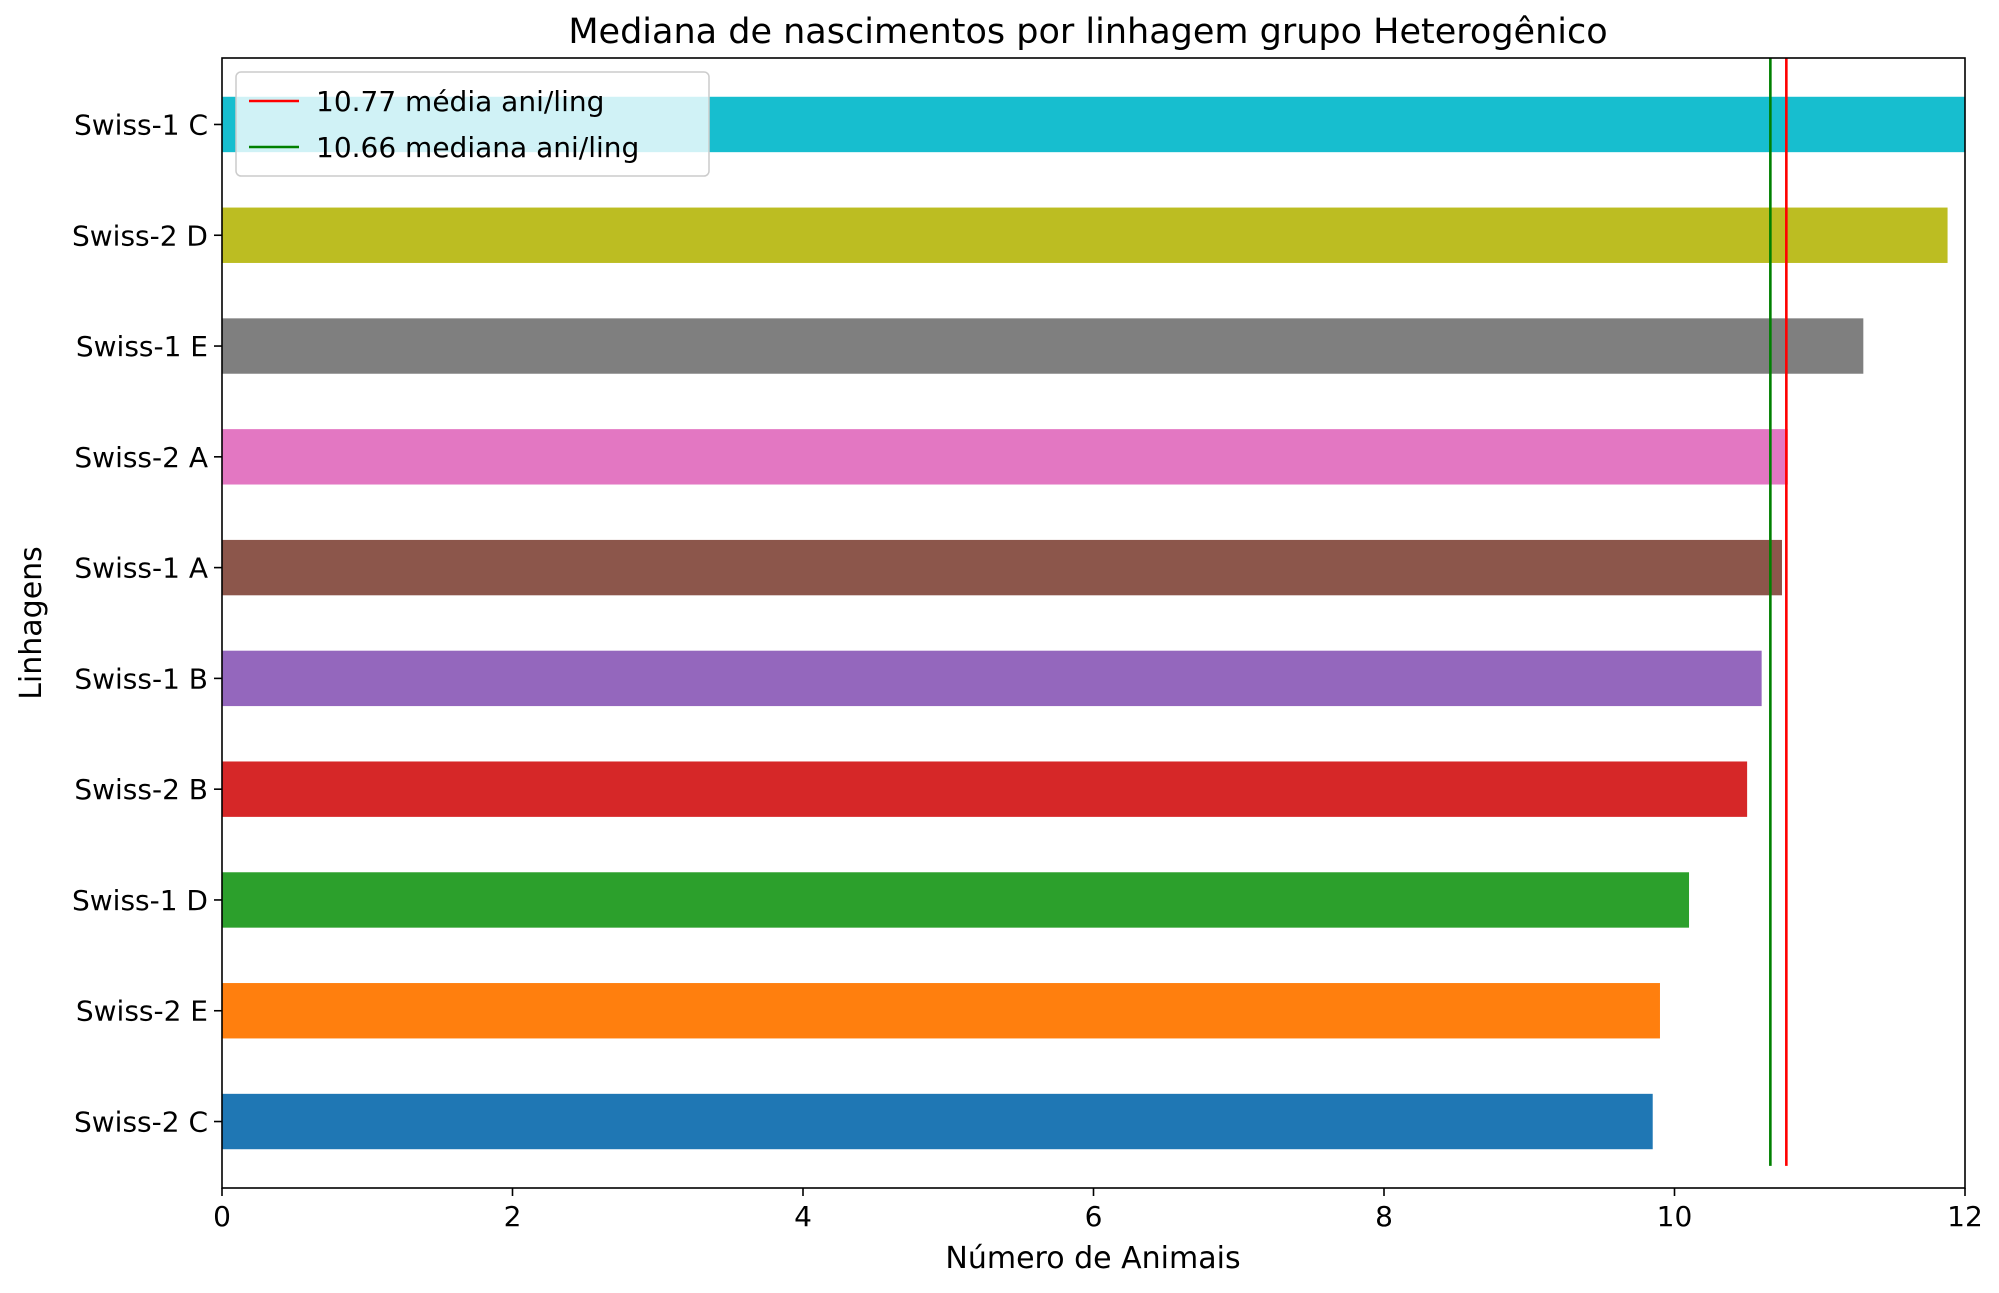 The height and width of the screenshot is (1293, 1999). I want to click on legend-label: 10.66 mediana ani/ling, so click(477, 147).